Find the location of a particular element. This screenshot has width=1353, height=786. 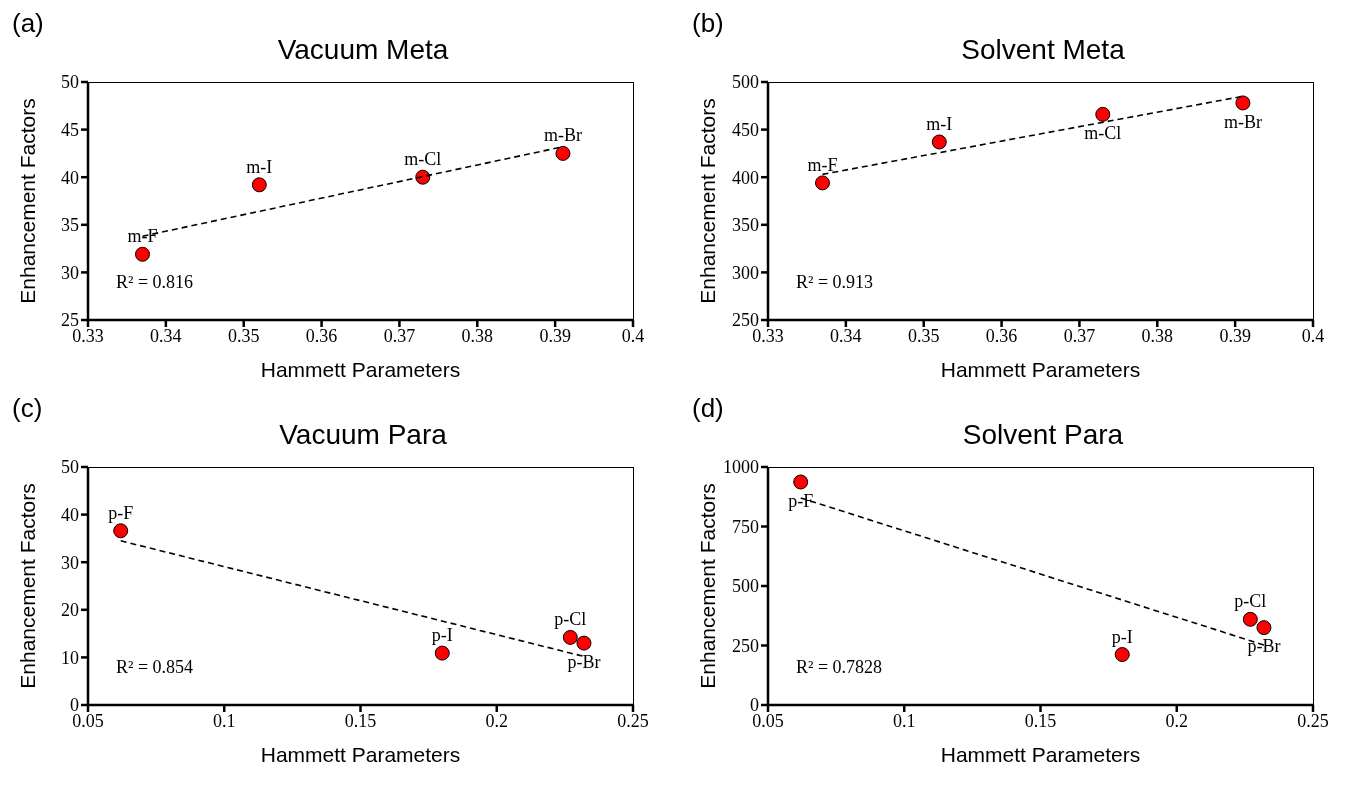

y-tick-label: 45 is located at coordinates (70, 129).